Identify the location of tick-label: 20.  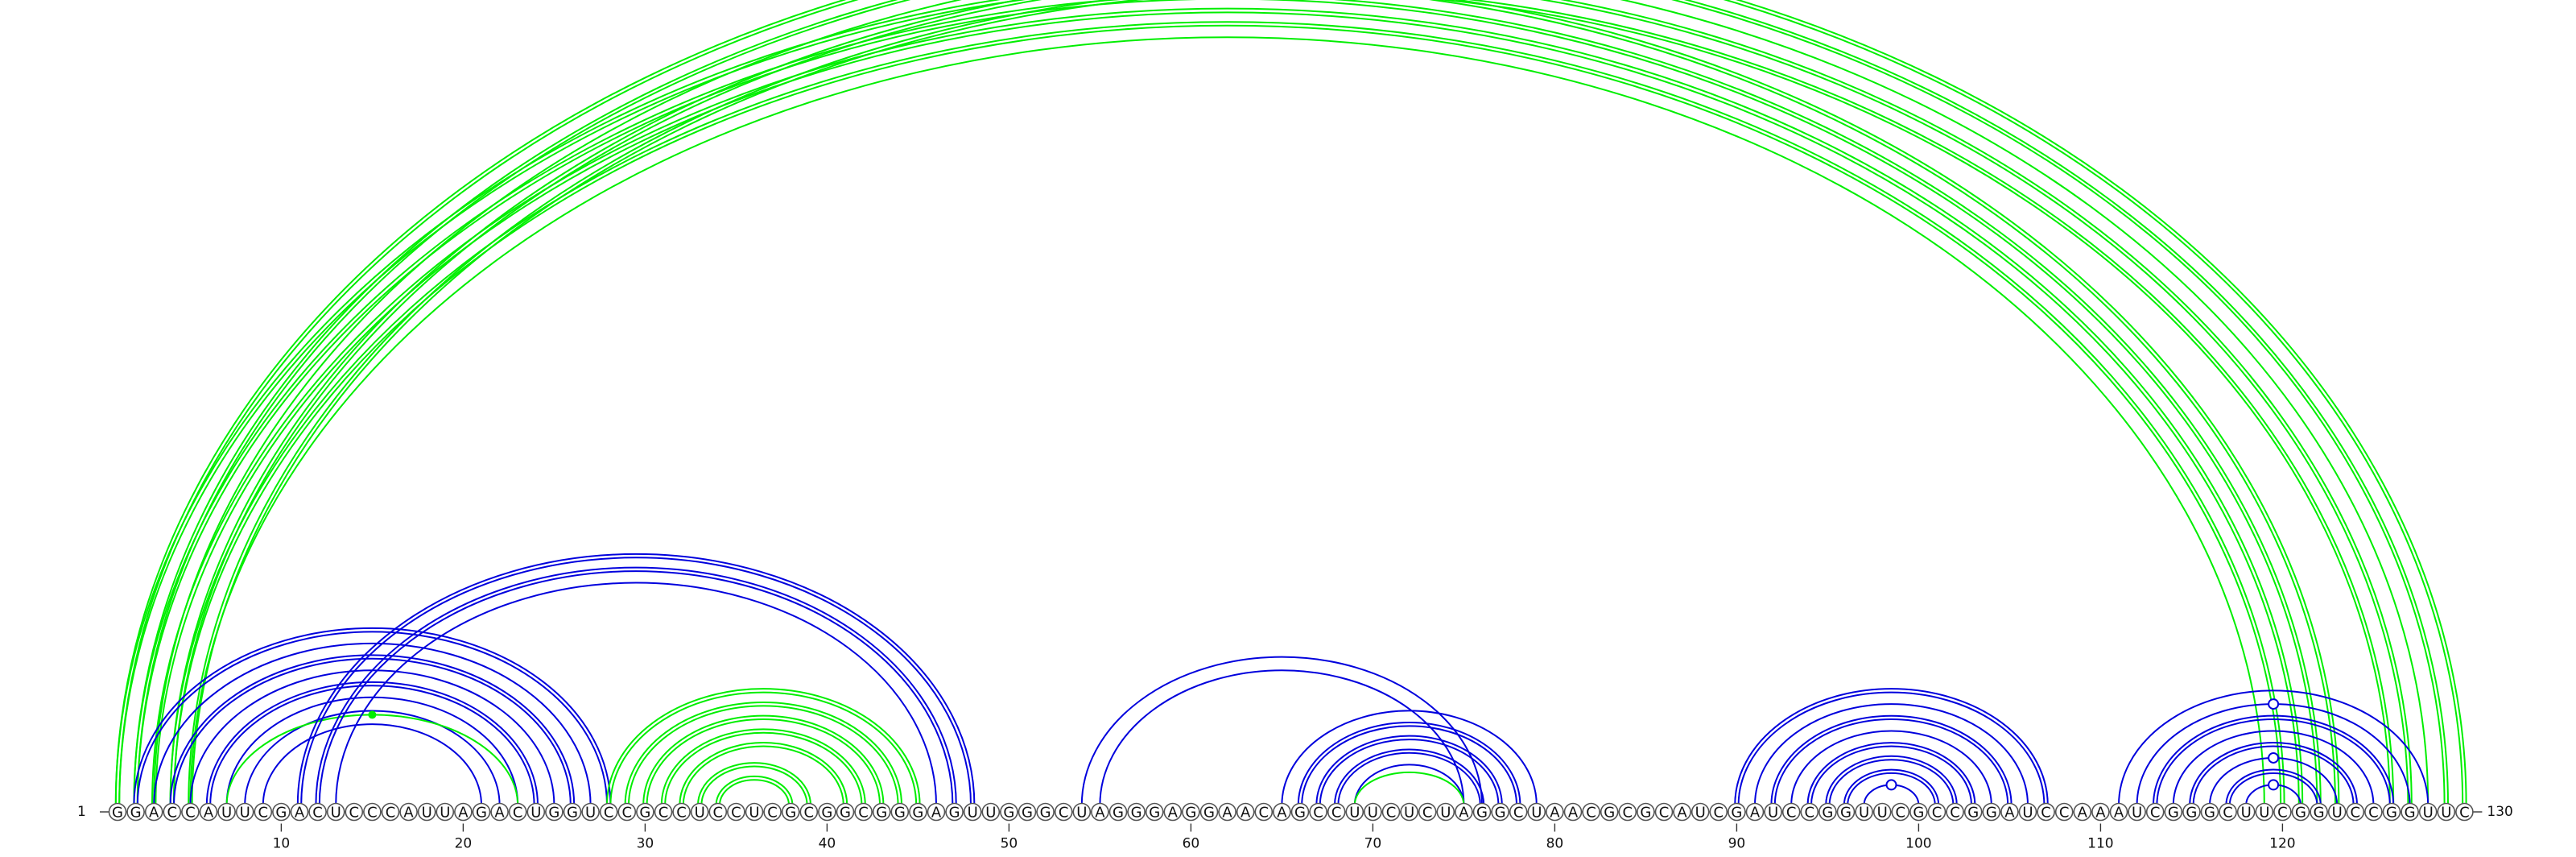
(464, 844).